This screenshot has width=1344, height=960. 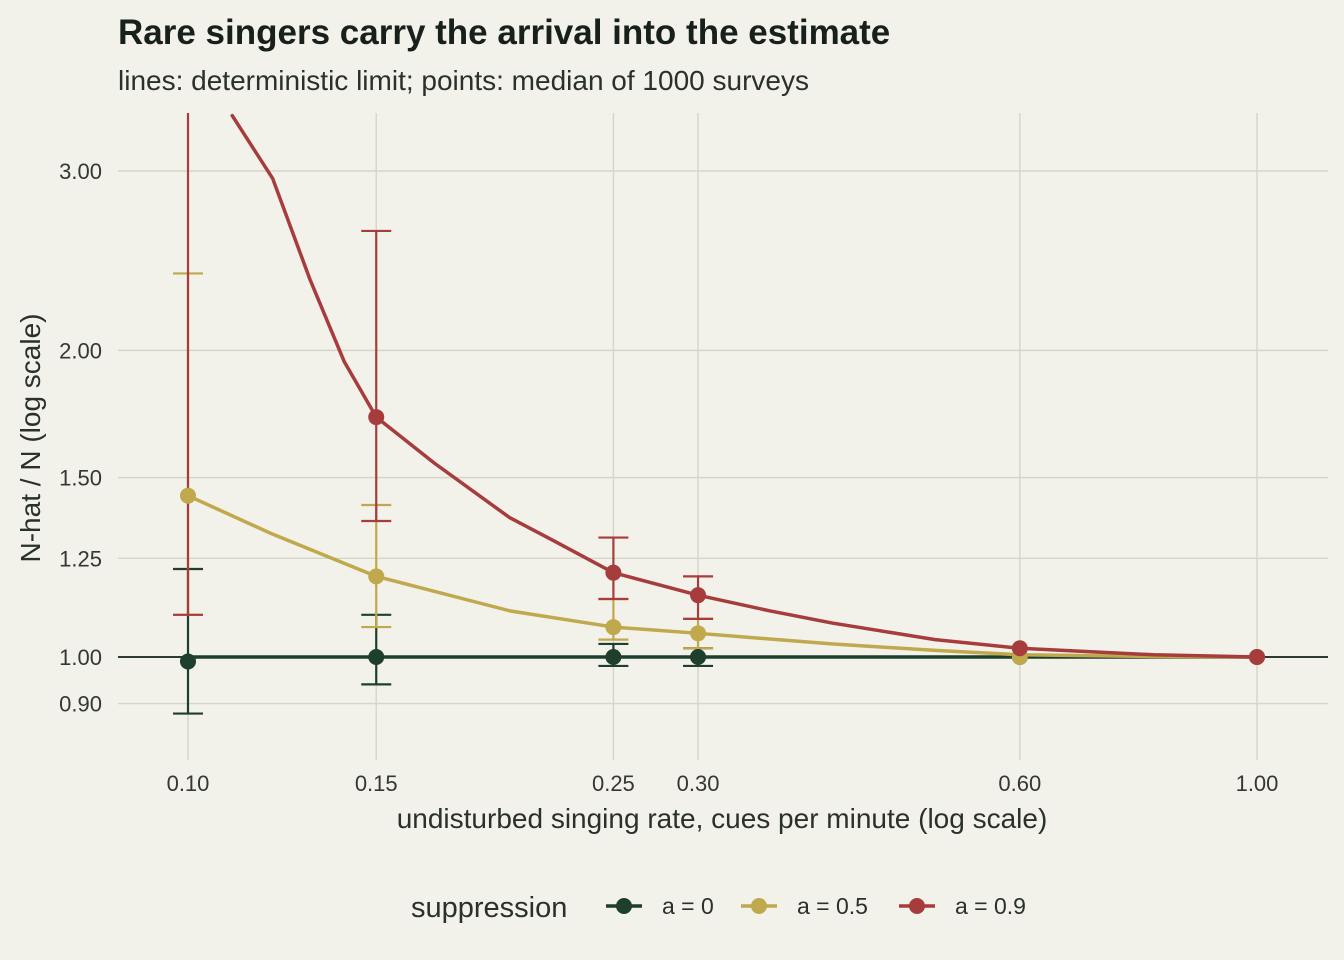 I want to click on x-tick-label: 0.25, so click(x=613, y=783).